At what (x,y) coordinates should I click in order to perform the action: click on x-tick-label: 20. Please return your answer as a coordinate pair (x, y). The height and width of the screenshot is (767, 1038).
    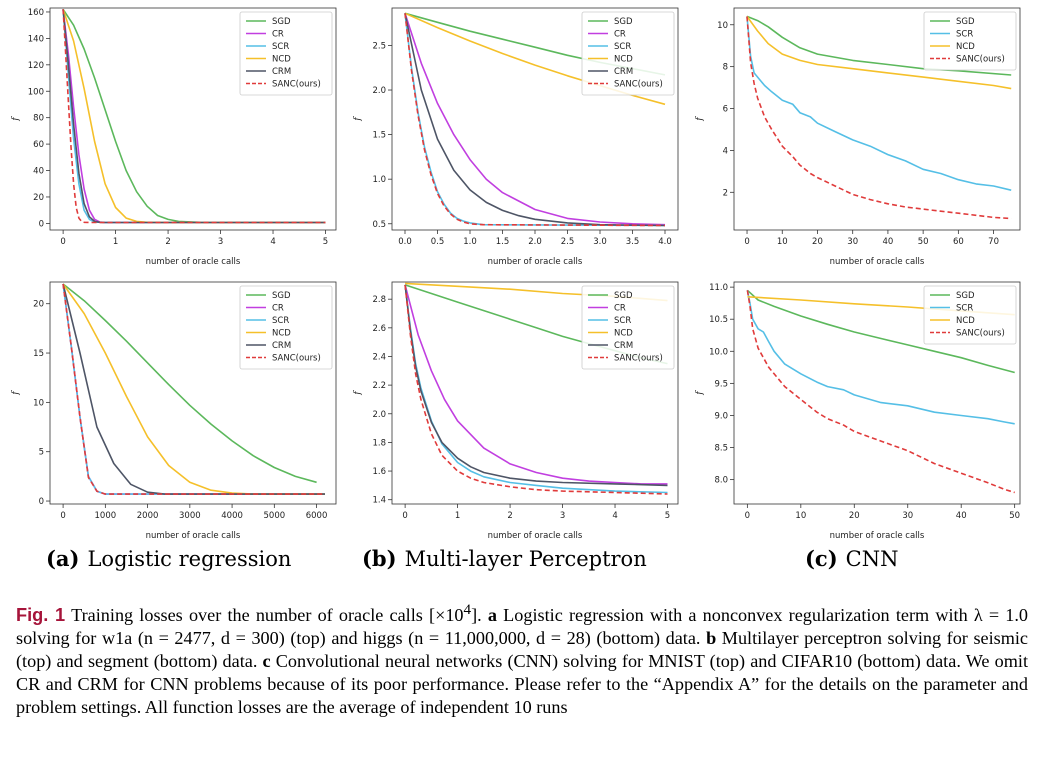
    Looking at the image, I should click on (817, 242).